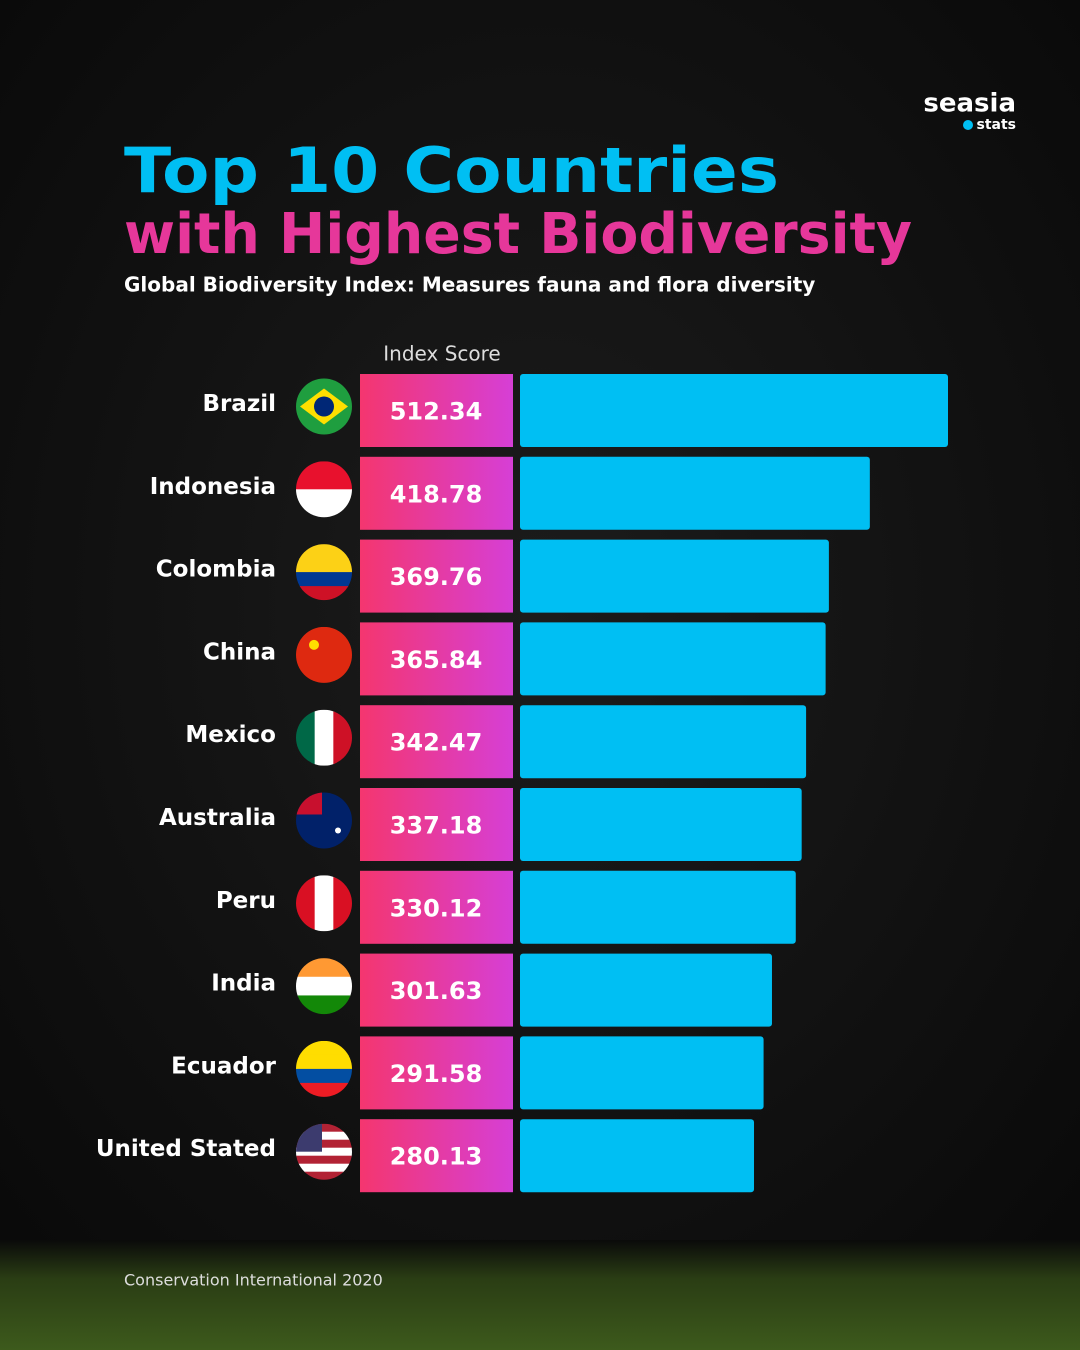 Image resolution: width=1080 pixels, height=1350 pixels. I want to click on value-label: 342.47, so click(436, 743).